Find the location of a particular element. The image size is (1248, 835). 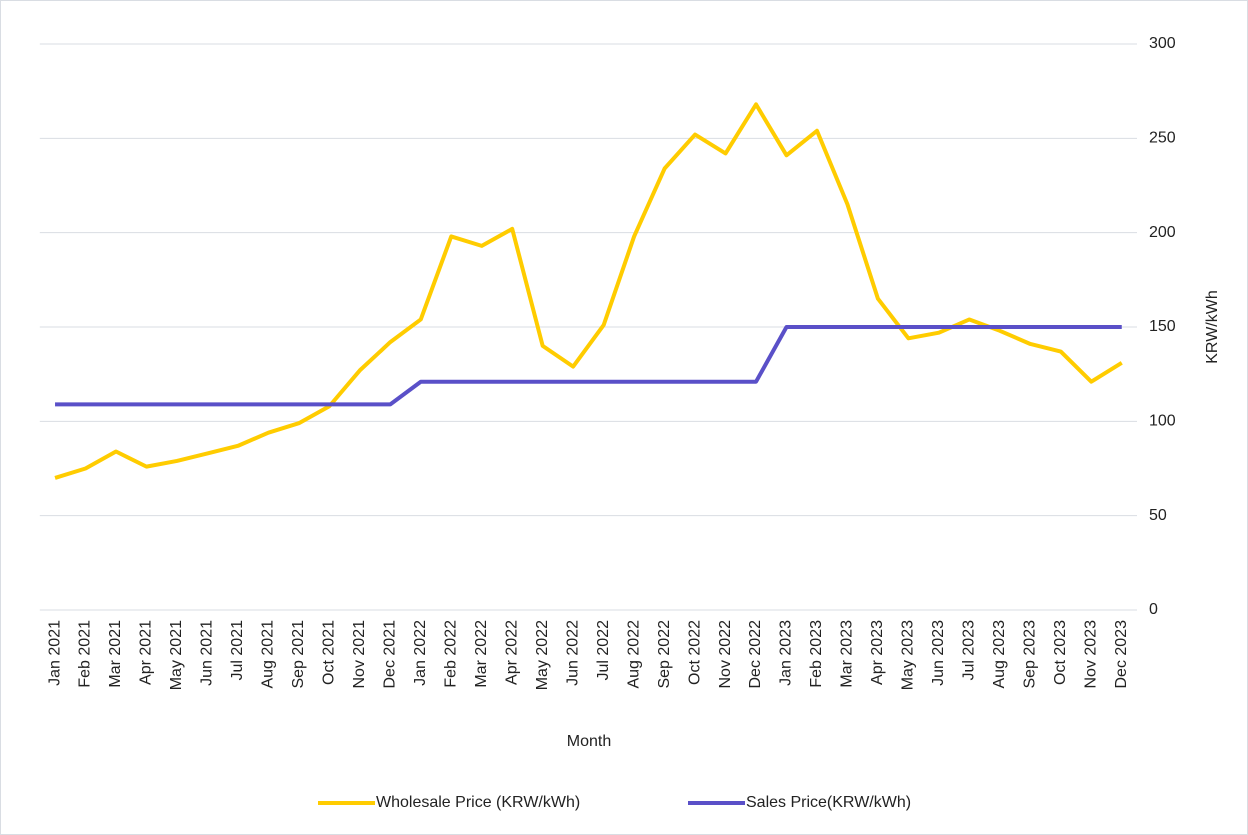

x-tick-label: Oct 2022 is located at coordinates (694, 652).